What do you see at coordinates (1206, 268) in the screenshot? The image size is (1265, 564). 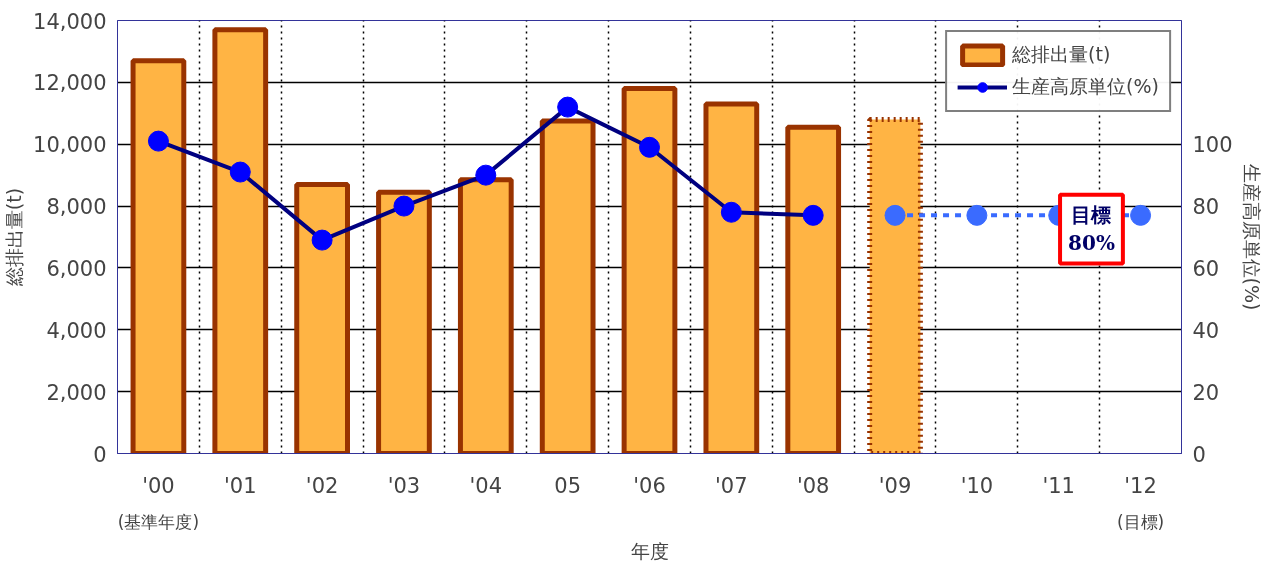 I see `y2-tick-label: 60` at bounding box center [1206, 268].